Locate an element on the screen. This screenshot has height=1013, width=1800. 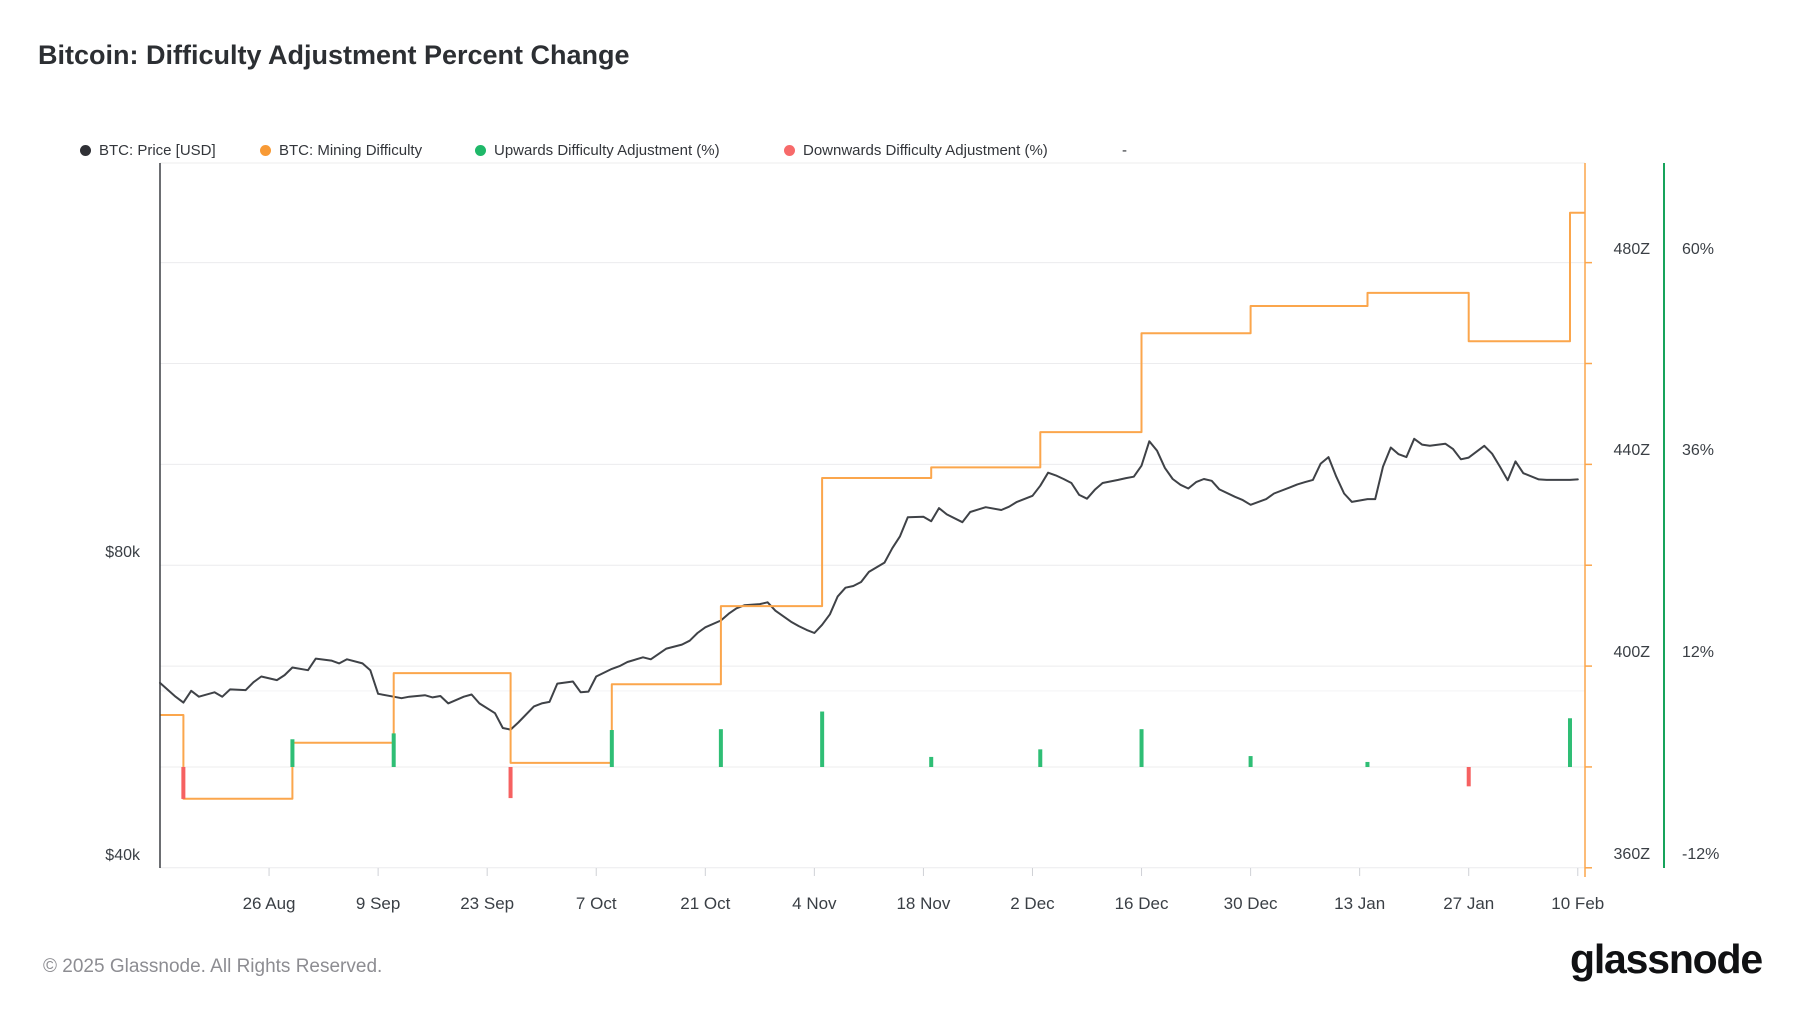
x-axis-label: 10 Feb is located at coordinates (1578, 903).